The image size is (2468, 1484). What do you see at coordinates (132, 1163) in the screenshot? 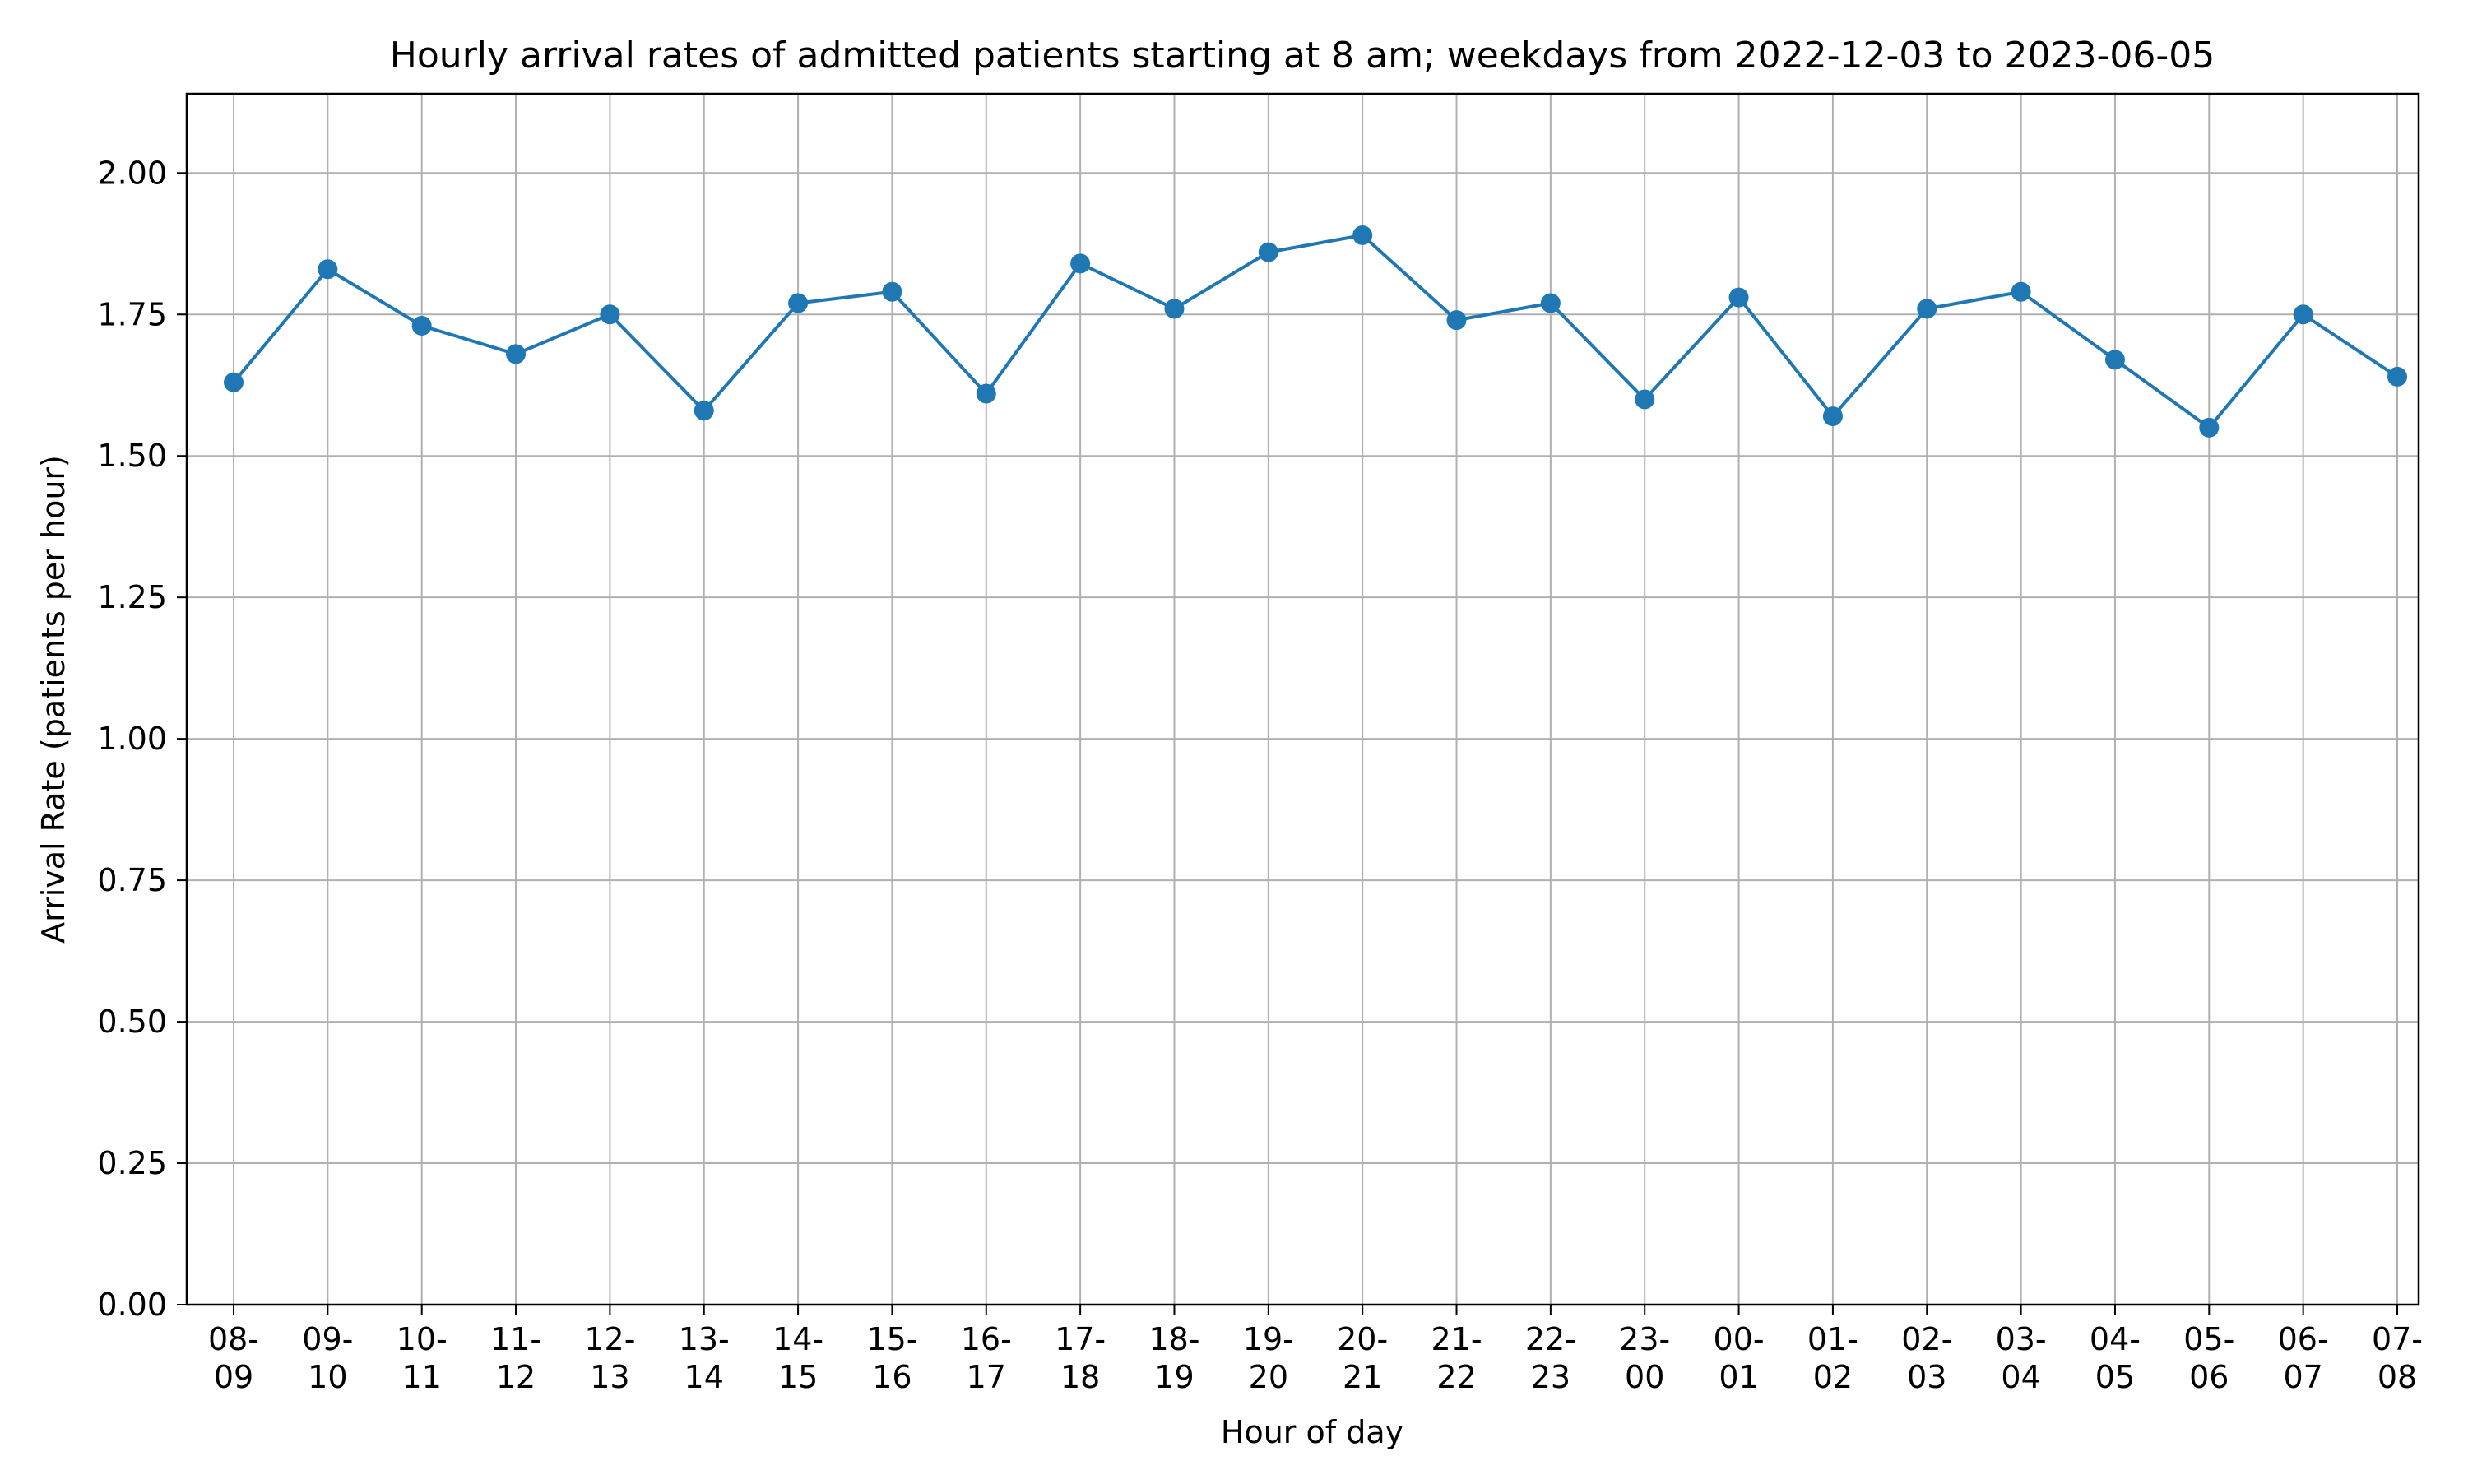
I see `y-tick-label: 0.25` at bounding box center [132, 1163].